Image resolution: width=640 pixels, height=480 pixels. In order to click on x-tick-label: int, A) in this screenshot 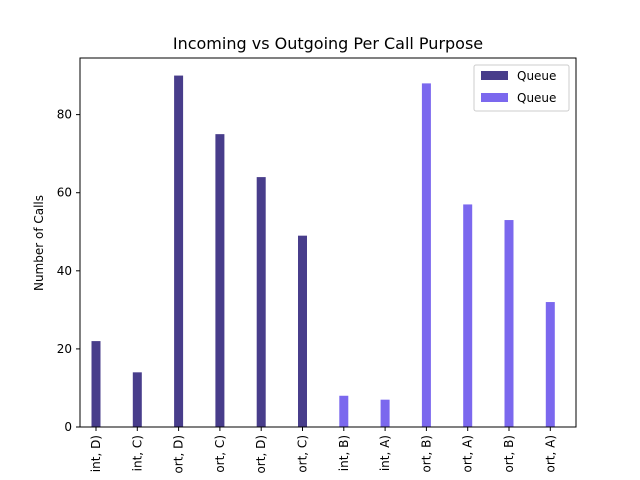, I will do `click(385, 453)`.